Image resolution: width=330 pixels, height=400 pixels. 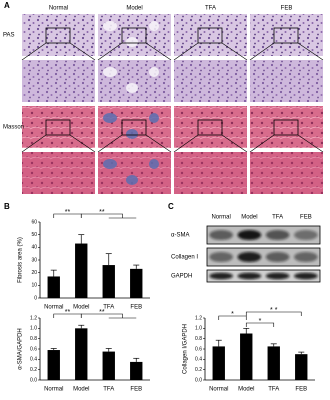 What do you see at coordinates (34, 222) in the screenshot?
I see `y-tick-label: 60` at bounding box center [34, 222].